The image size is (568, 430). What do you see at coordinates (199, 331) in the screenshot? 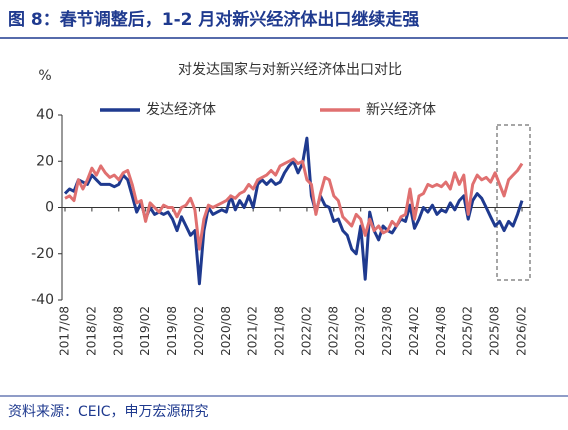
I see `x-tick-label: 2020/02` at bounding box center [199, 331].